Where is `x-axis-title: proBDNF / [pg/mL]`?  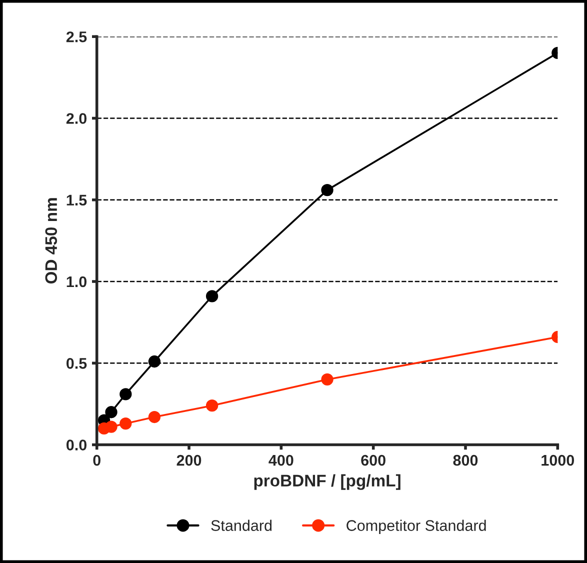
x-axis-title: proBDNF / [pg/mL] is located at coordinates (327, 482).